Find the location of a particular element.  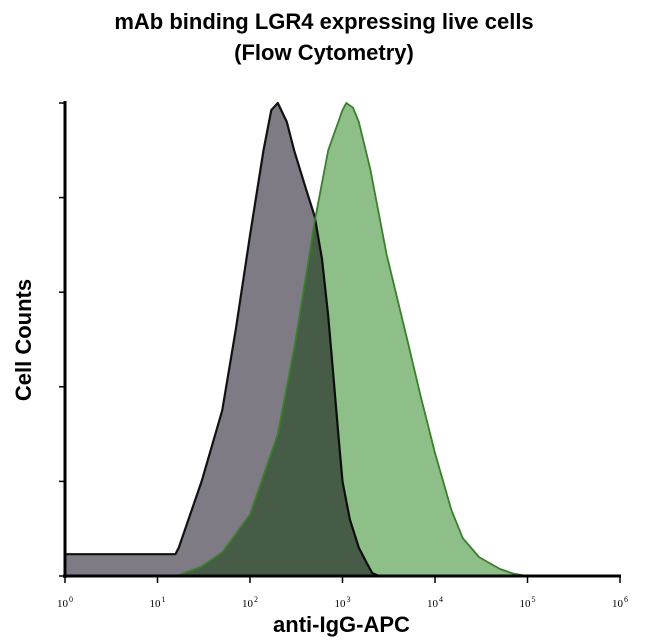

x-tick-label: 10⁴ is located at coordinates (435, 602).